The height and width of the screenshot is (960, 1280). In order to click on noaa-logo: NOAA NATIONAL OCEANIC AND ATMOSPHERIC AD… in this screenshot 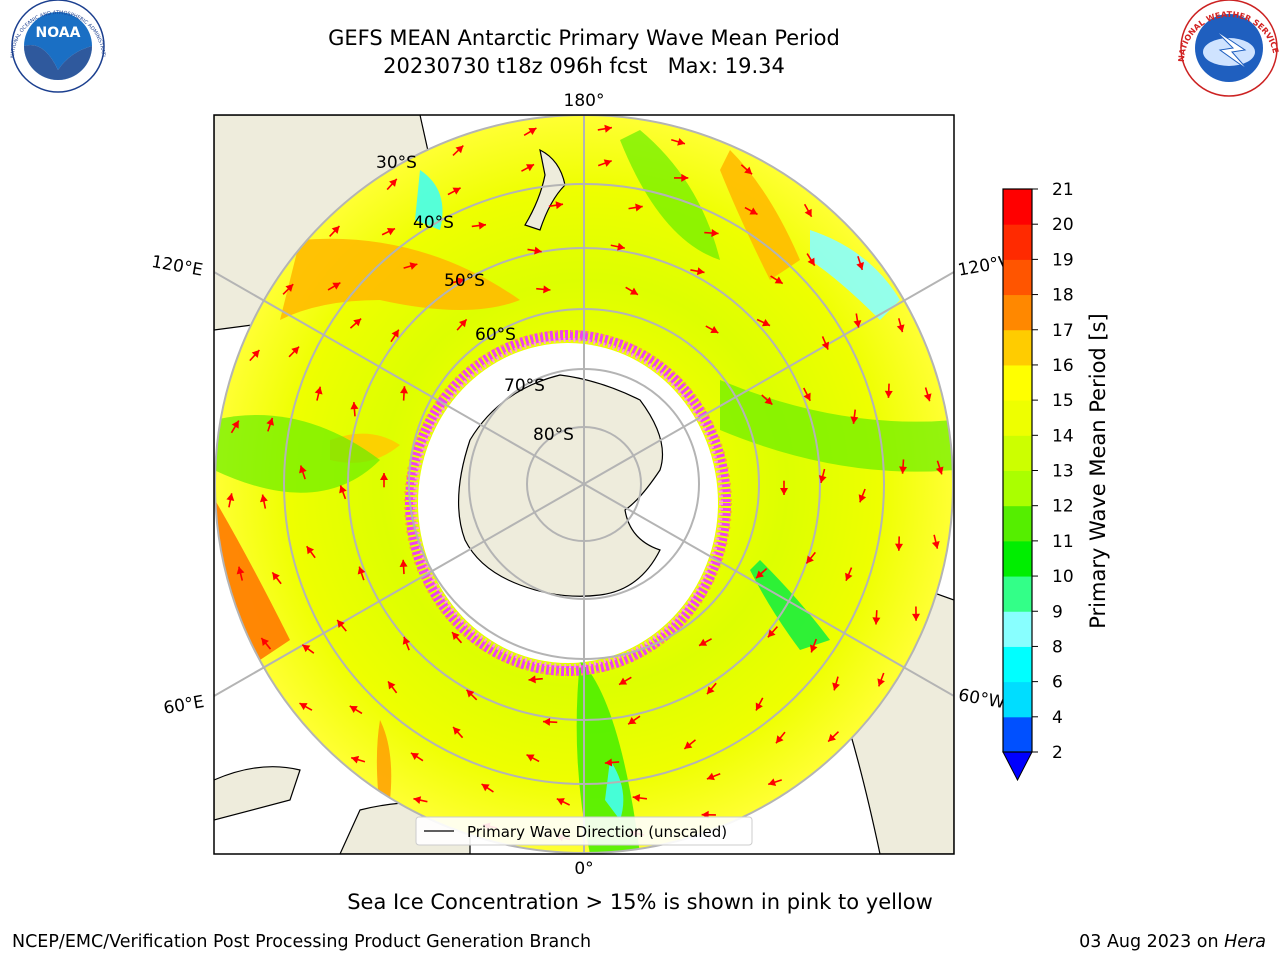, I will do `click(53, 46)`.